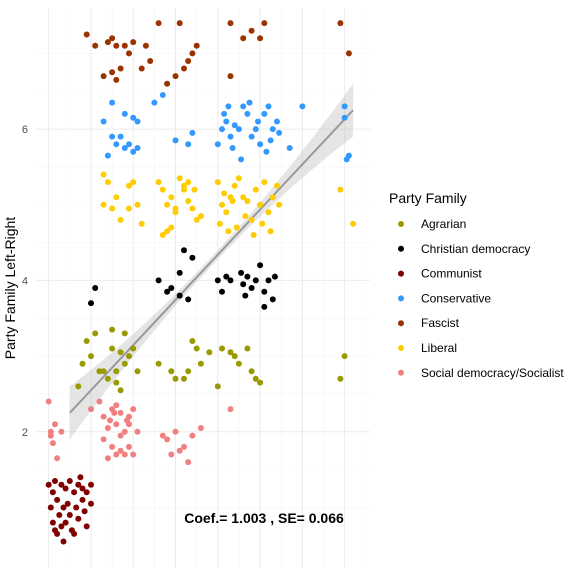 The image size is (576, 576). Describe the element at coordinates (25, 433) in the screenshot. I see `y-tick-label: 2` at that location.